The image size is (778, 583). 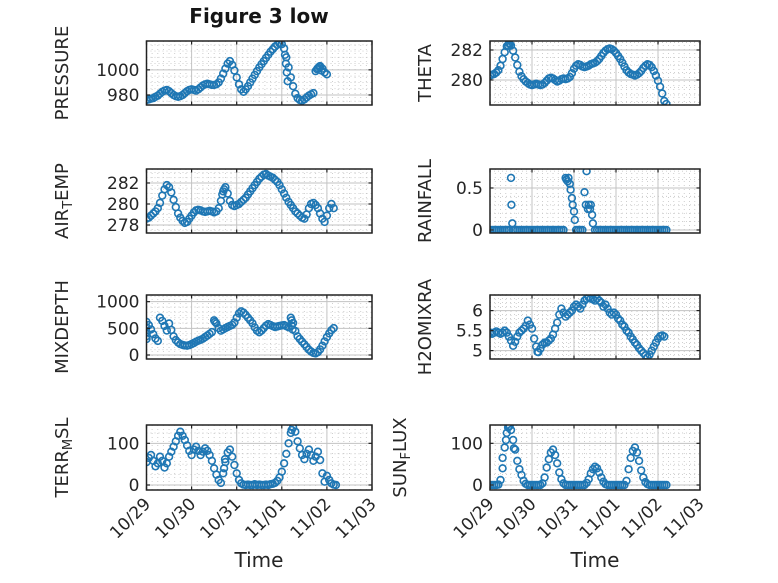 I want to click on y-tick-label: 5.5, so click(x=469, y=332).